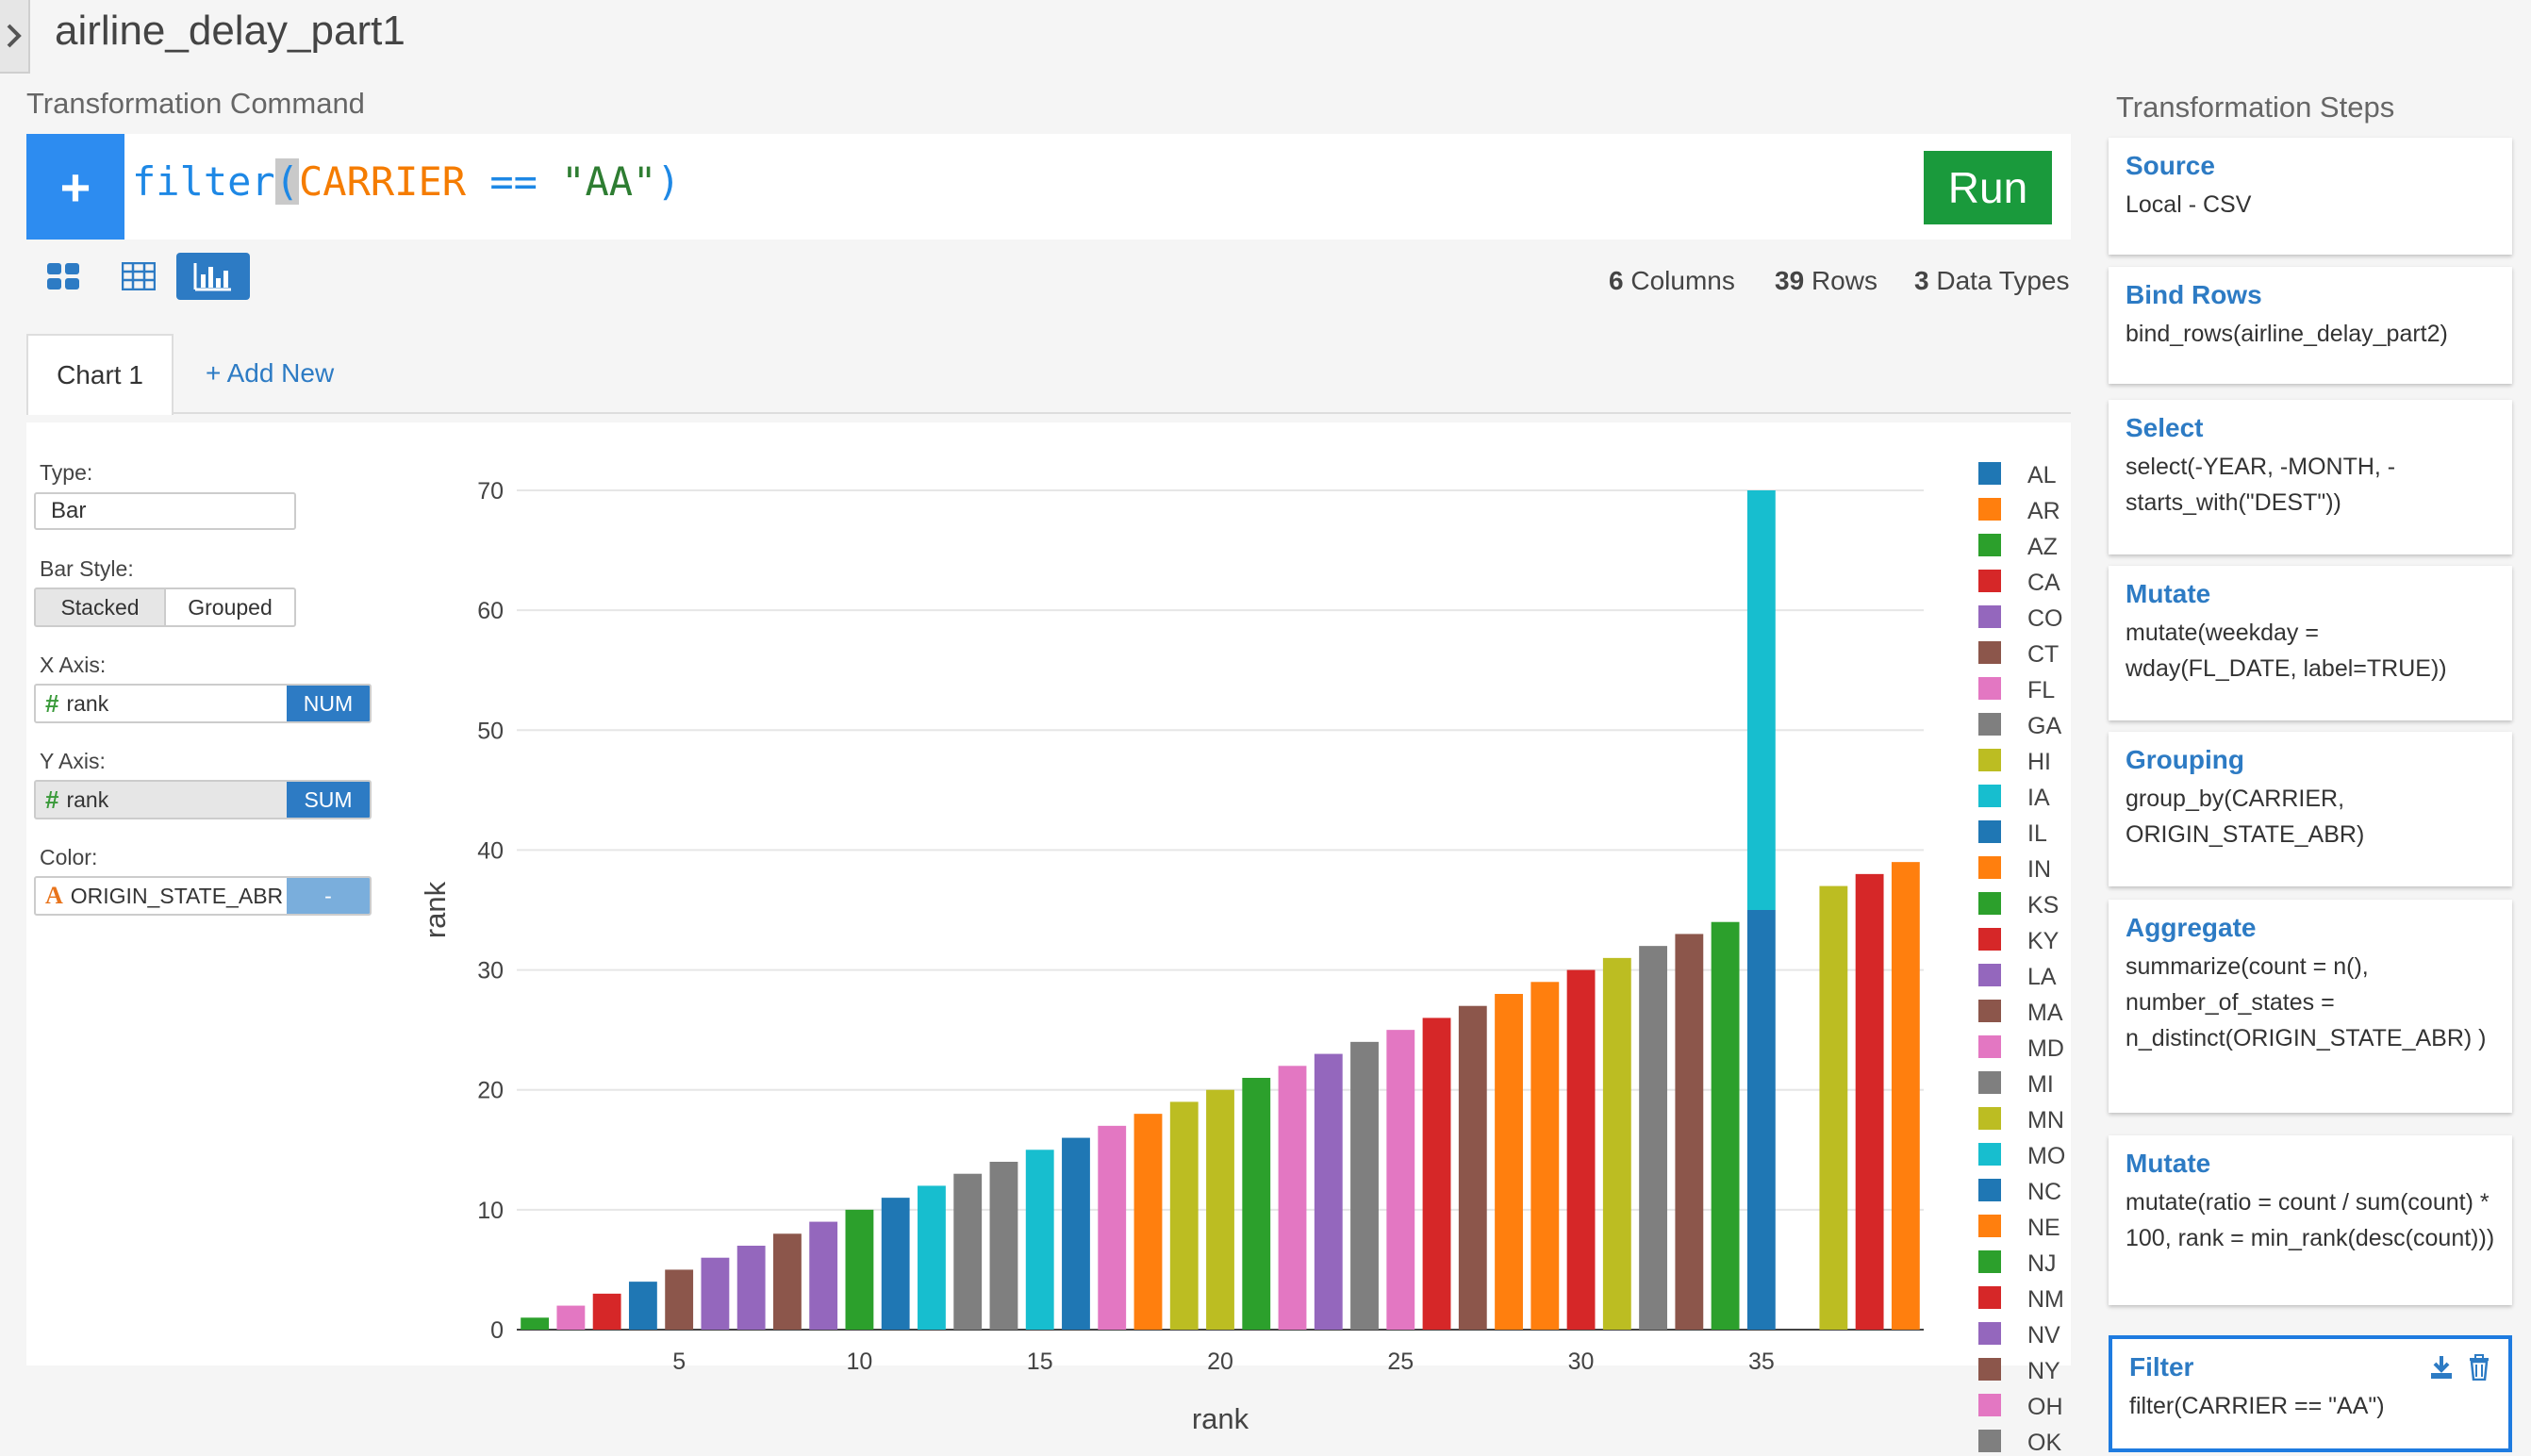  What do you see at coordinates (100, 375) in the screenshot?
I see `tab-chart-1: Chart 1` at bounding box center [100, 375].